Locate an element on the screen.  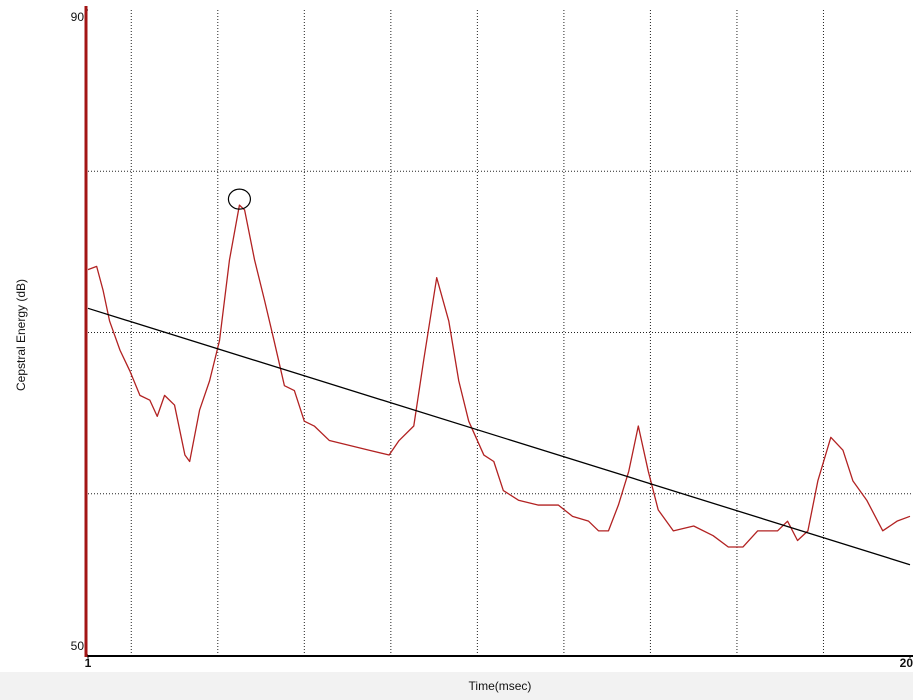
x-tick-label: 20 is located at coordinates (906, 663).